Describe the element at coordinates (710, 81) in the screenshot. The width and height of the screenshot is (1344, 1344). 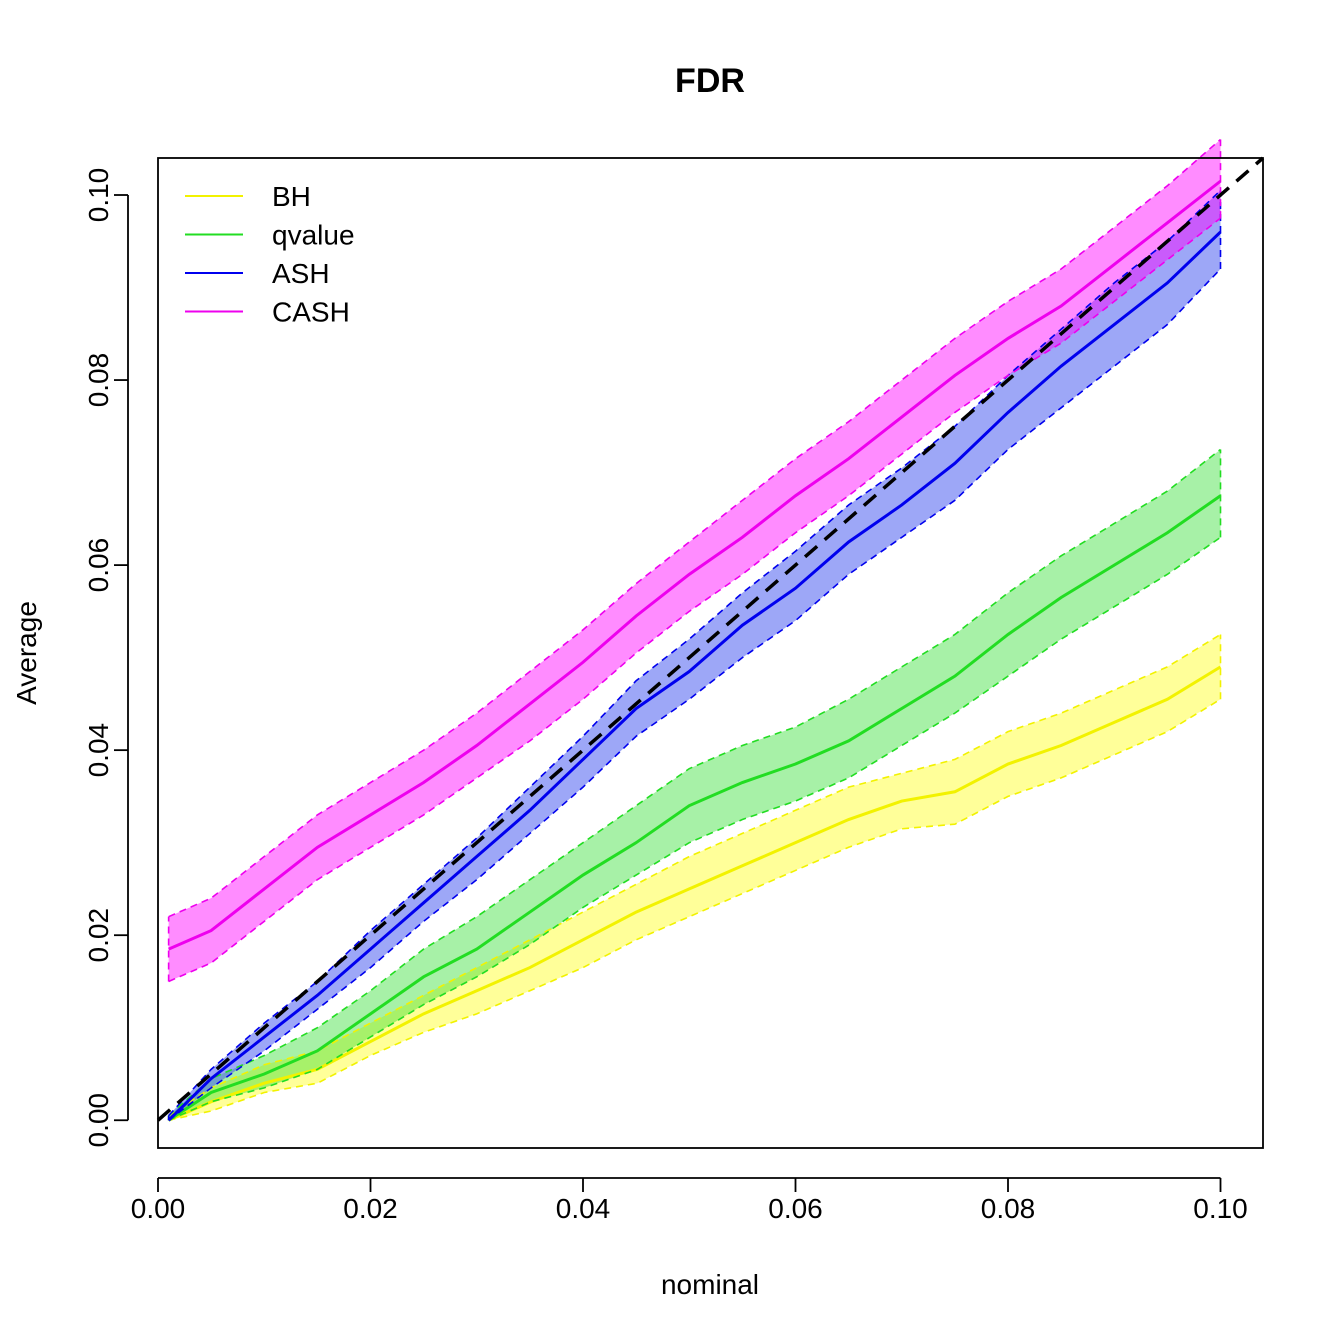
I see `chart-title: FDR` at that location.